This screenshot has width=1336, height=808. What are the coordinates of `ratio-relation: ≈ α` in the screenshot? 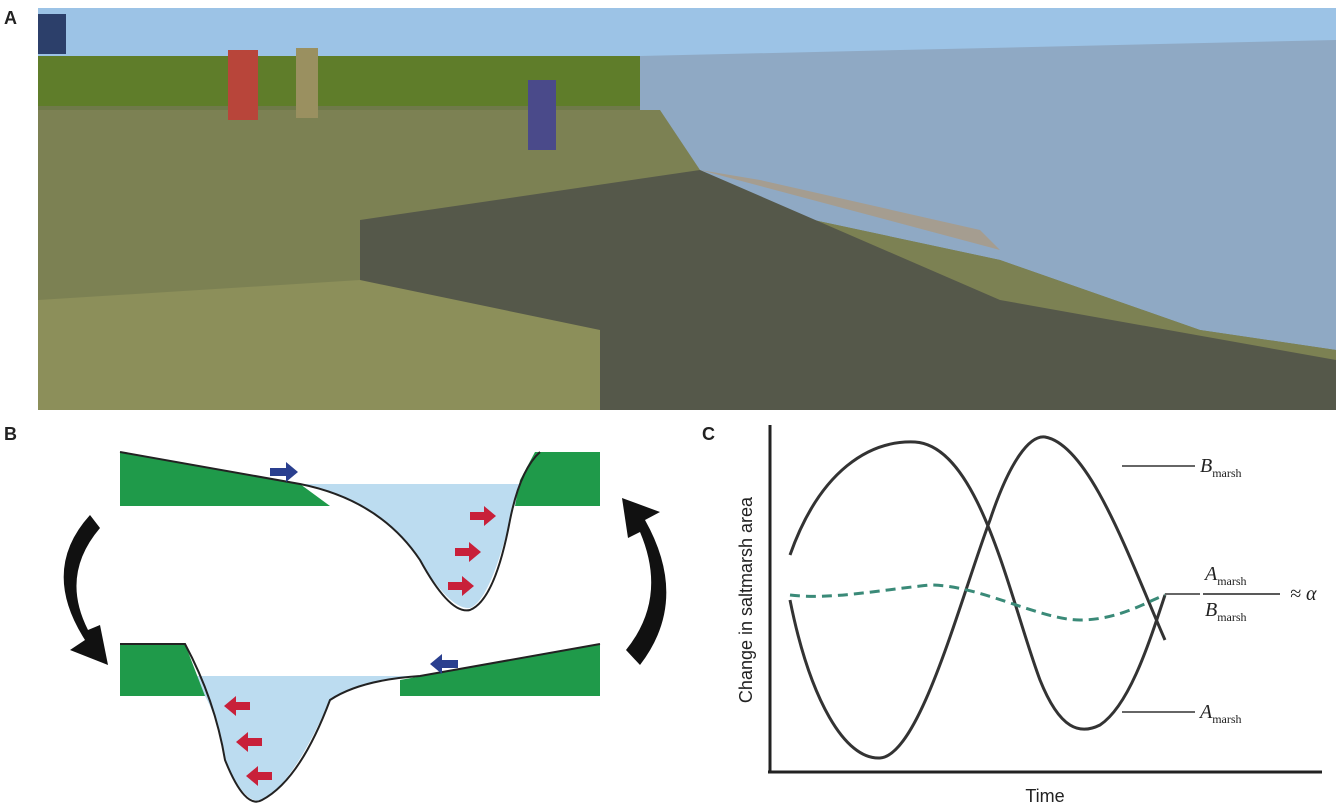 It's located at (1303, 594).